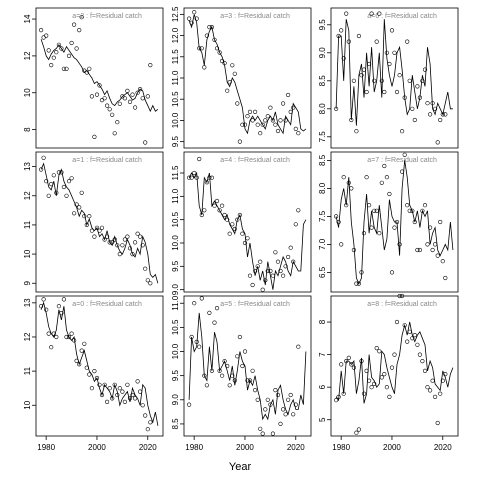  I want to click on y-tick-label: 11, so click(27, 370).